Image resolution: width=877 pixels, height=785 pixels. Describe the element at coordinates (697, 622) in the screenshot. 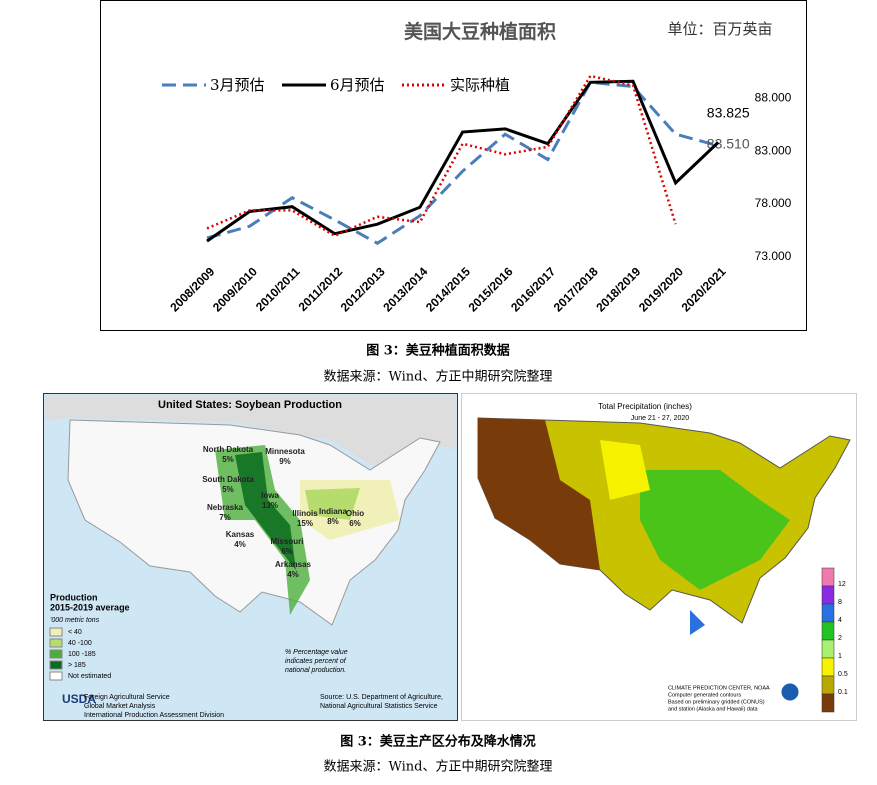

I see `heavy-area` at that location.